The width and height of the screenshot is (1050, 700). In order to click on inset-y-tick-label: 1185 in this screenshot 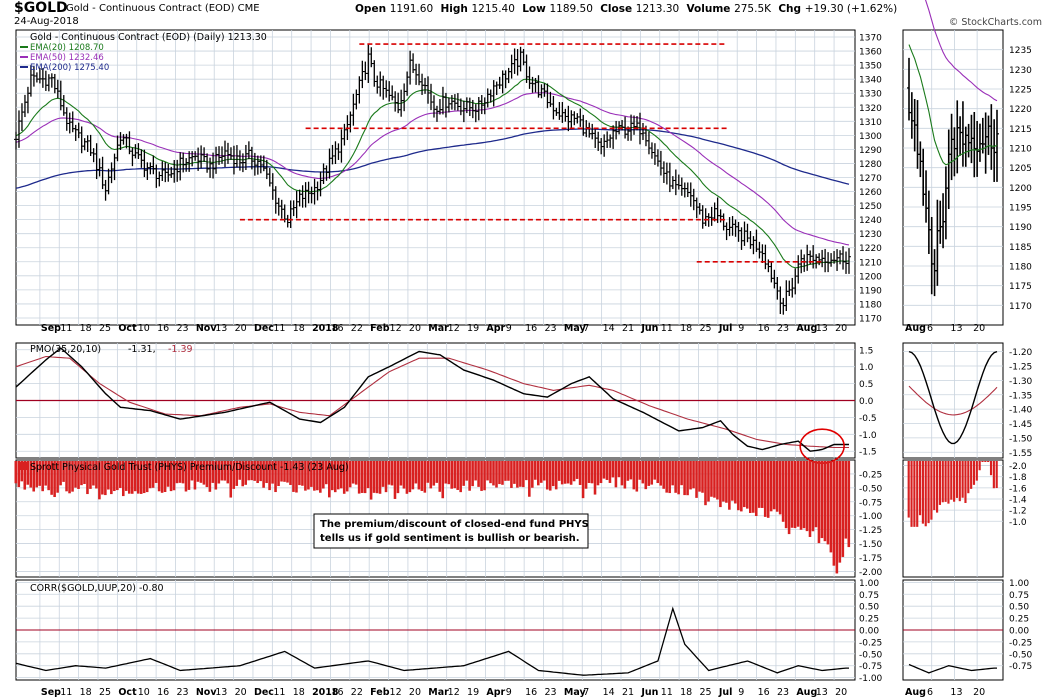, I will do `click(1020, 248)`.